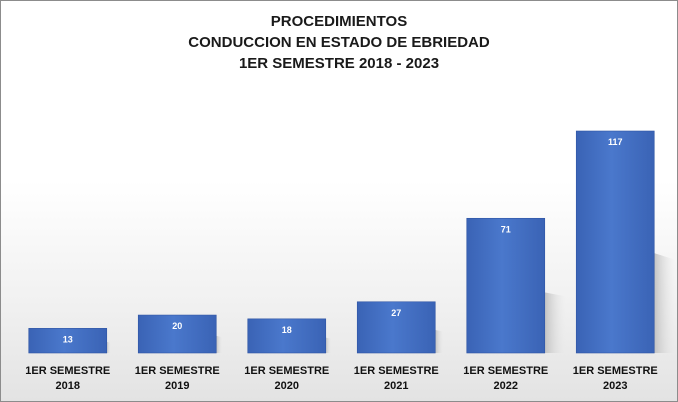  I want to click on chart-title-line-3: 1ER SEMESTRE 2018 - 2023, so click(339, 63).